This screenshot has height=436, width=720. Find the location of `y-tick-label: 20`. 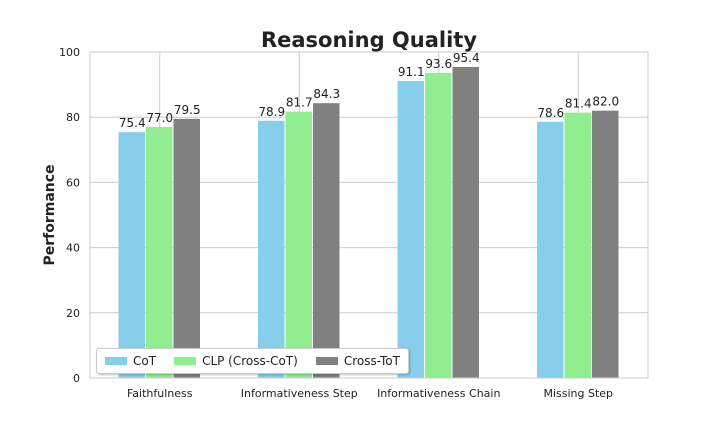

y-tick-label: 20 is located at coordinates (73, 313).